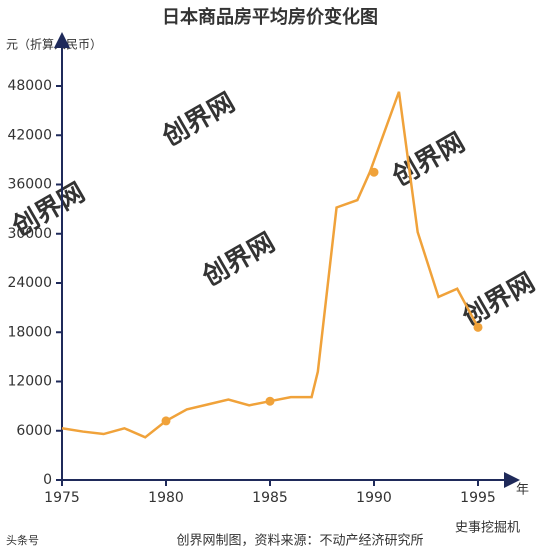  Describe the element at coordinates (54, 44) in the screenshot. I see `y-axis-label: 元（折算人民币）` at that location.